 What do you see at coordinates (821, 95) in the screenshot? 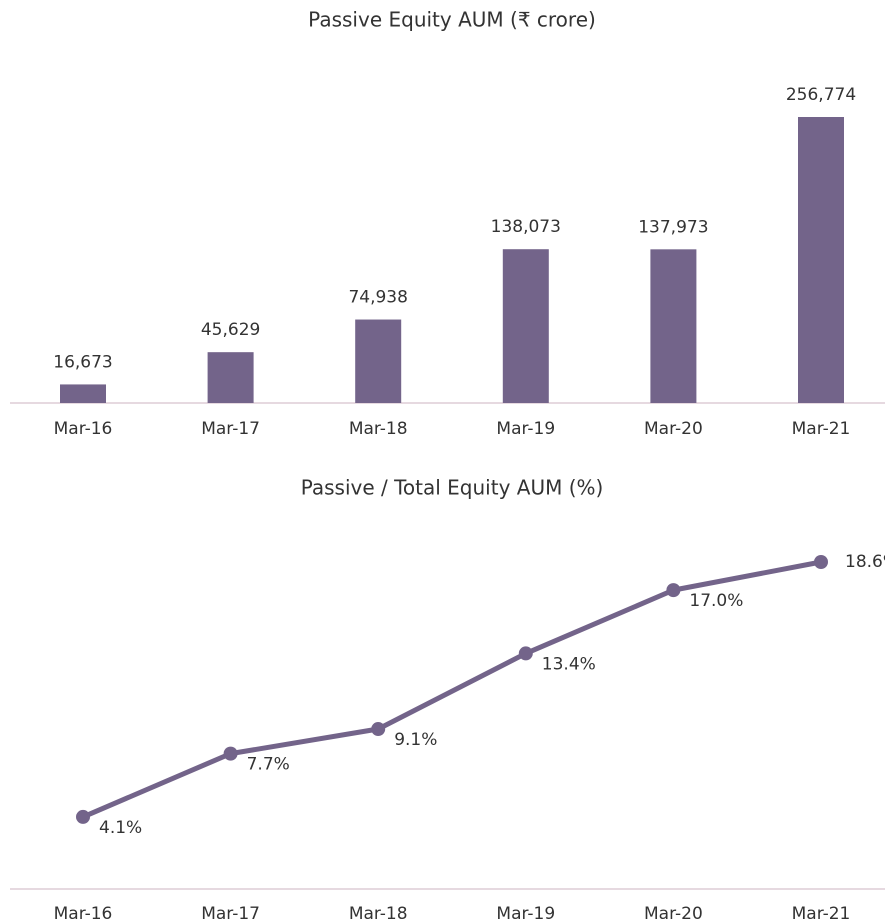
I see `value-label: 256,774` at bounding box center [821, 95].